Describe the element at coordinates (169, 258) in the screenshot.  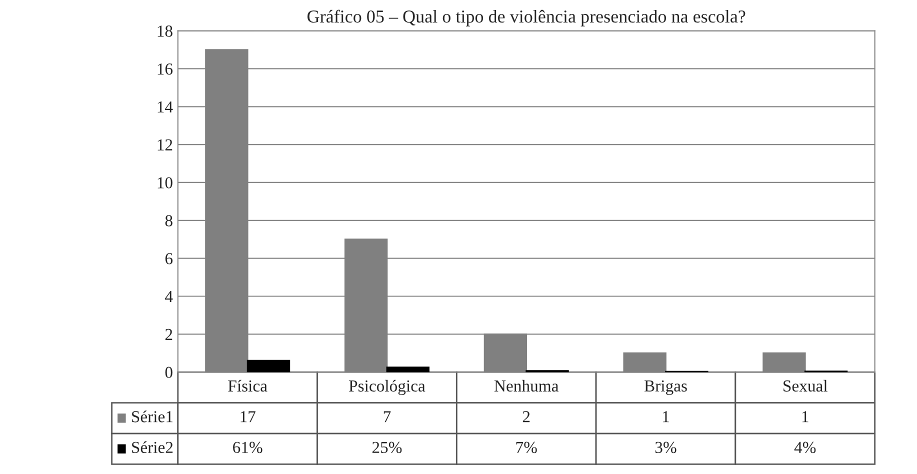
I see `y-tick-label: 6` at that location.